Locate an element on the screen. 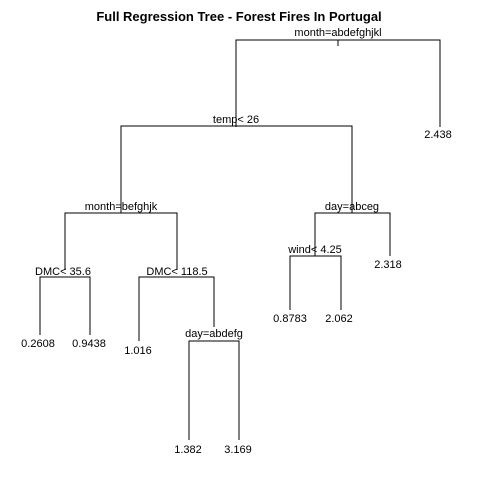 The image size is (480, 480). root-branch is located at coordinates (338, 83).